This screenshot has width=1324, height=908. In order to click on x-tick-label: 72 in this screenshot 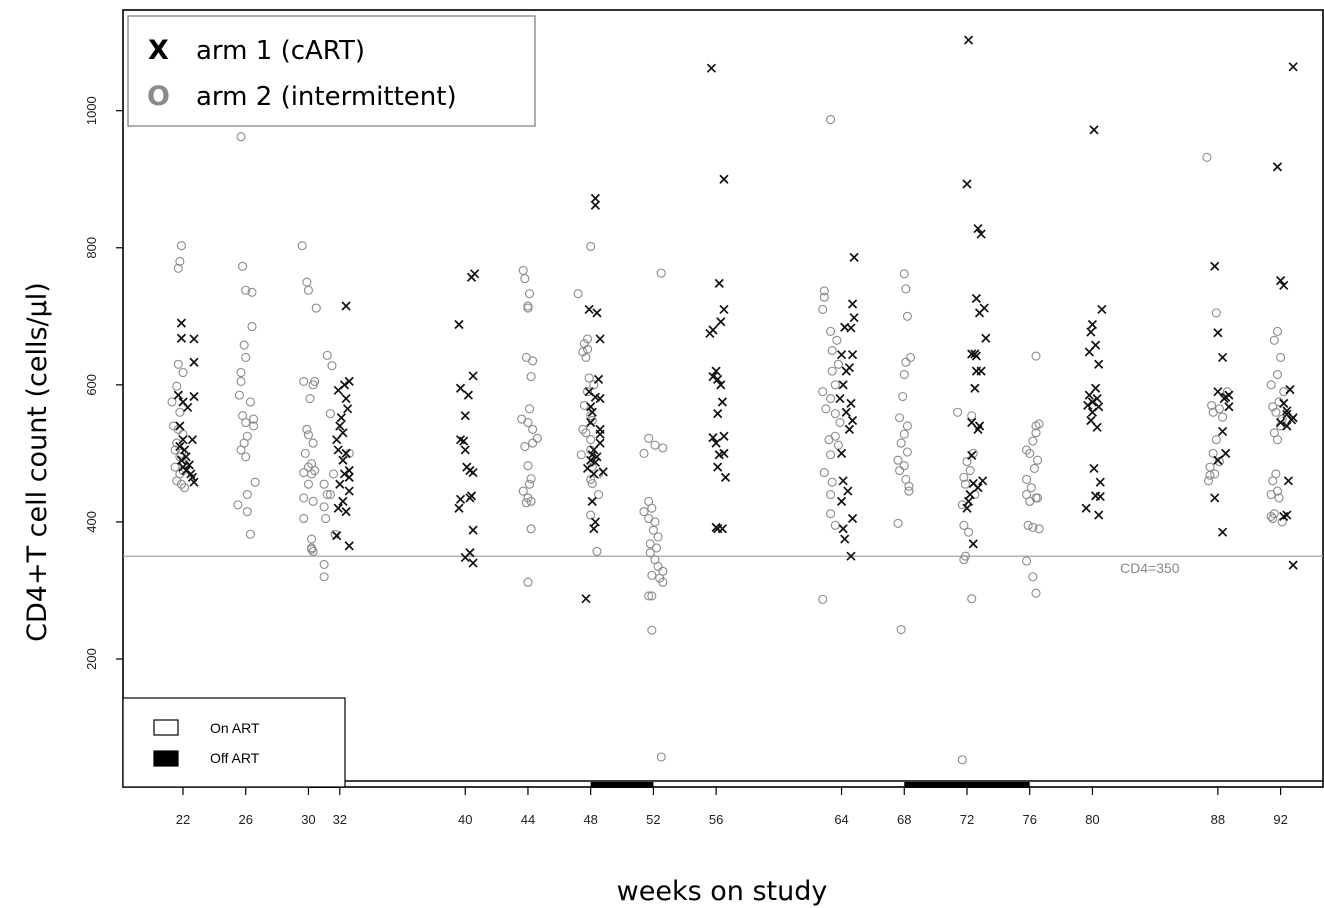, I will do `click(967, 819)`.